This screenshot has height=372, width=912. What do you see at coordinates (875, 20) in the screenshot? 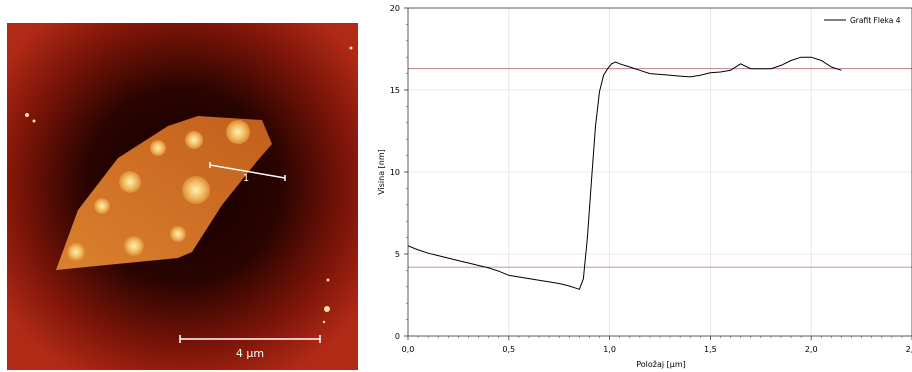
I see `legend-label: Grafit Fleka 4` at bounding box center [875, 20].